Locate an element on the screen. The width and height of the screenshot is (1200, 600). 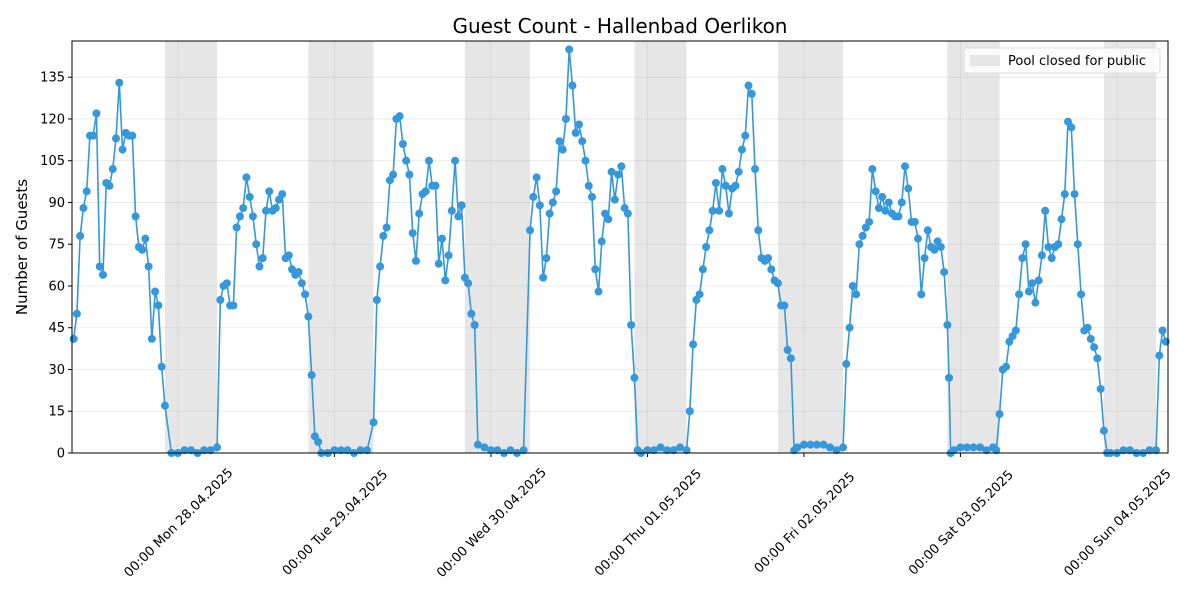
y-tick-label: 75 is located at coordinates (56, 245).